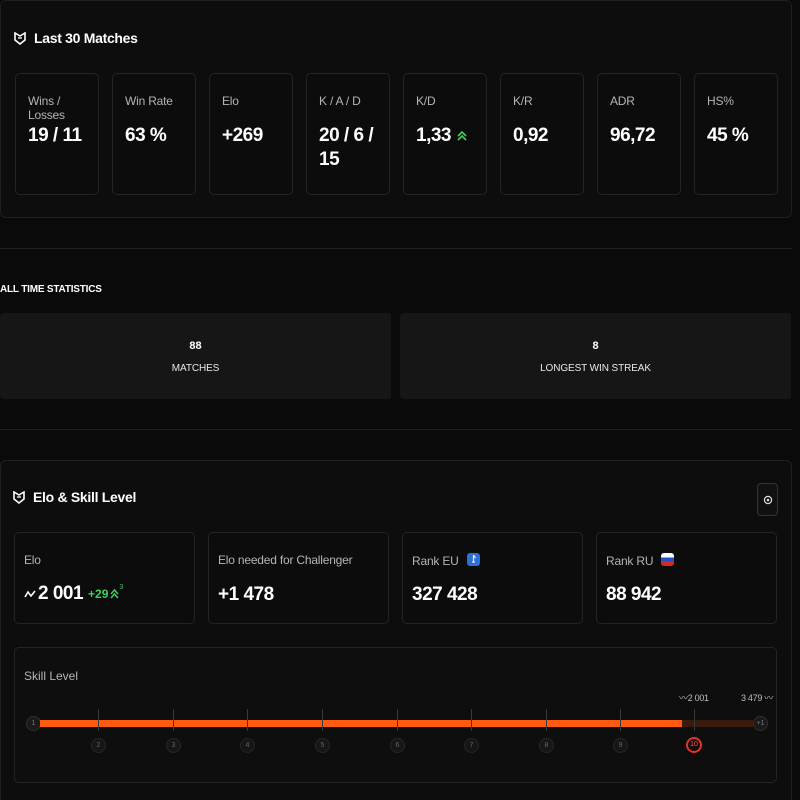 The image size is (800, 800). Describe the element at coordinates (61, 593) in the screenshot. I see `elo-value: 2 001` at that location.